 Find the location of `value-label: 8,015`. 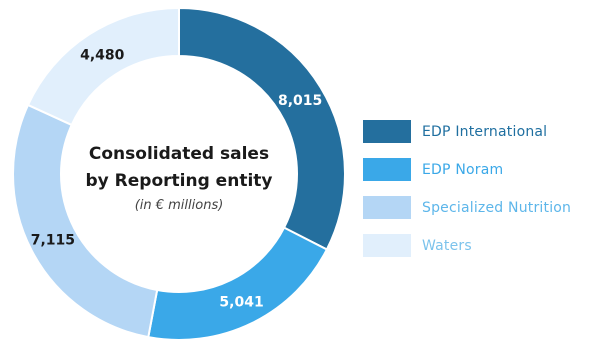

value-label: 8,015 is located at coordinates (300, 101).